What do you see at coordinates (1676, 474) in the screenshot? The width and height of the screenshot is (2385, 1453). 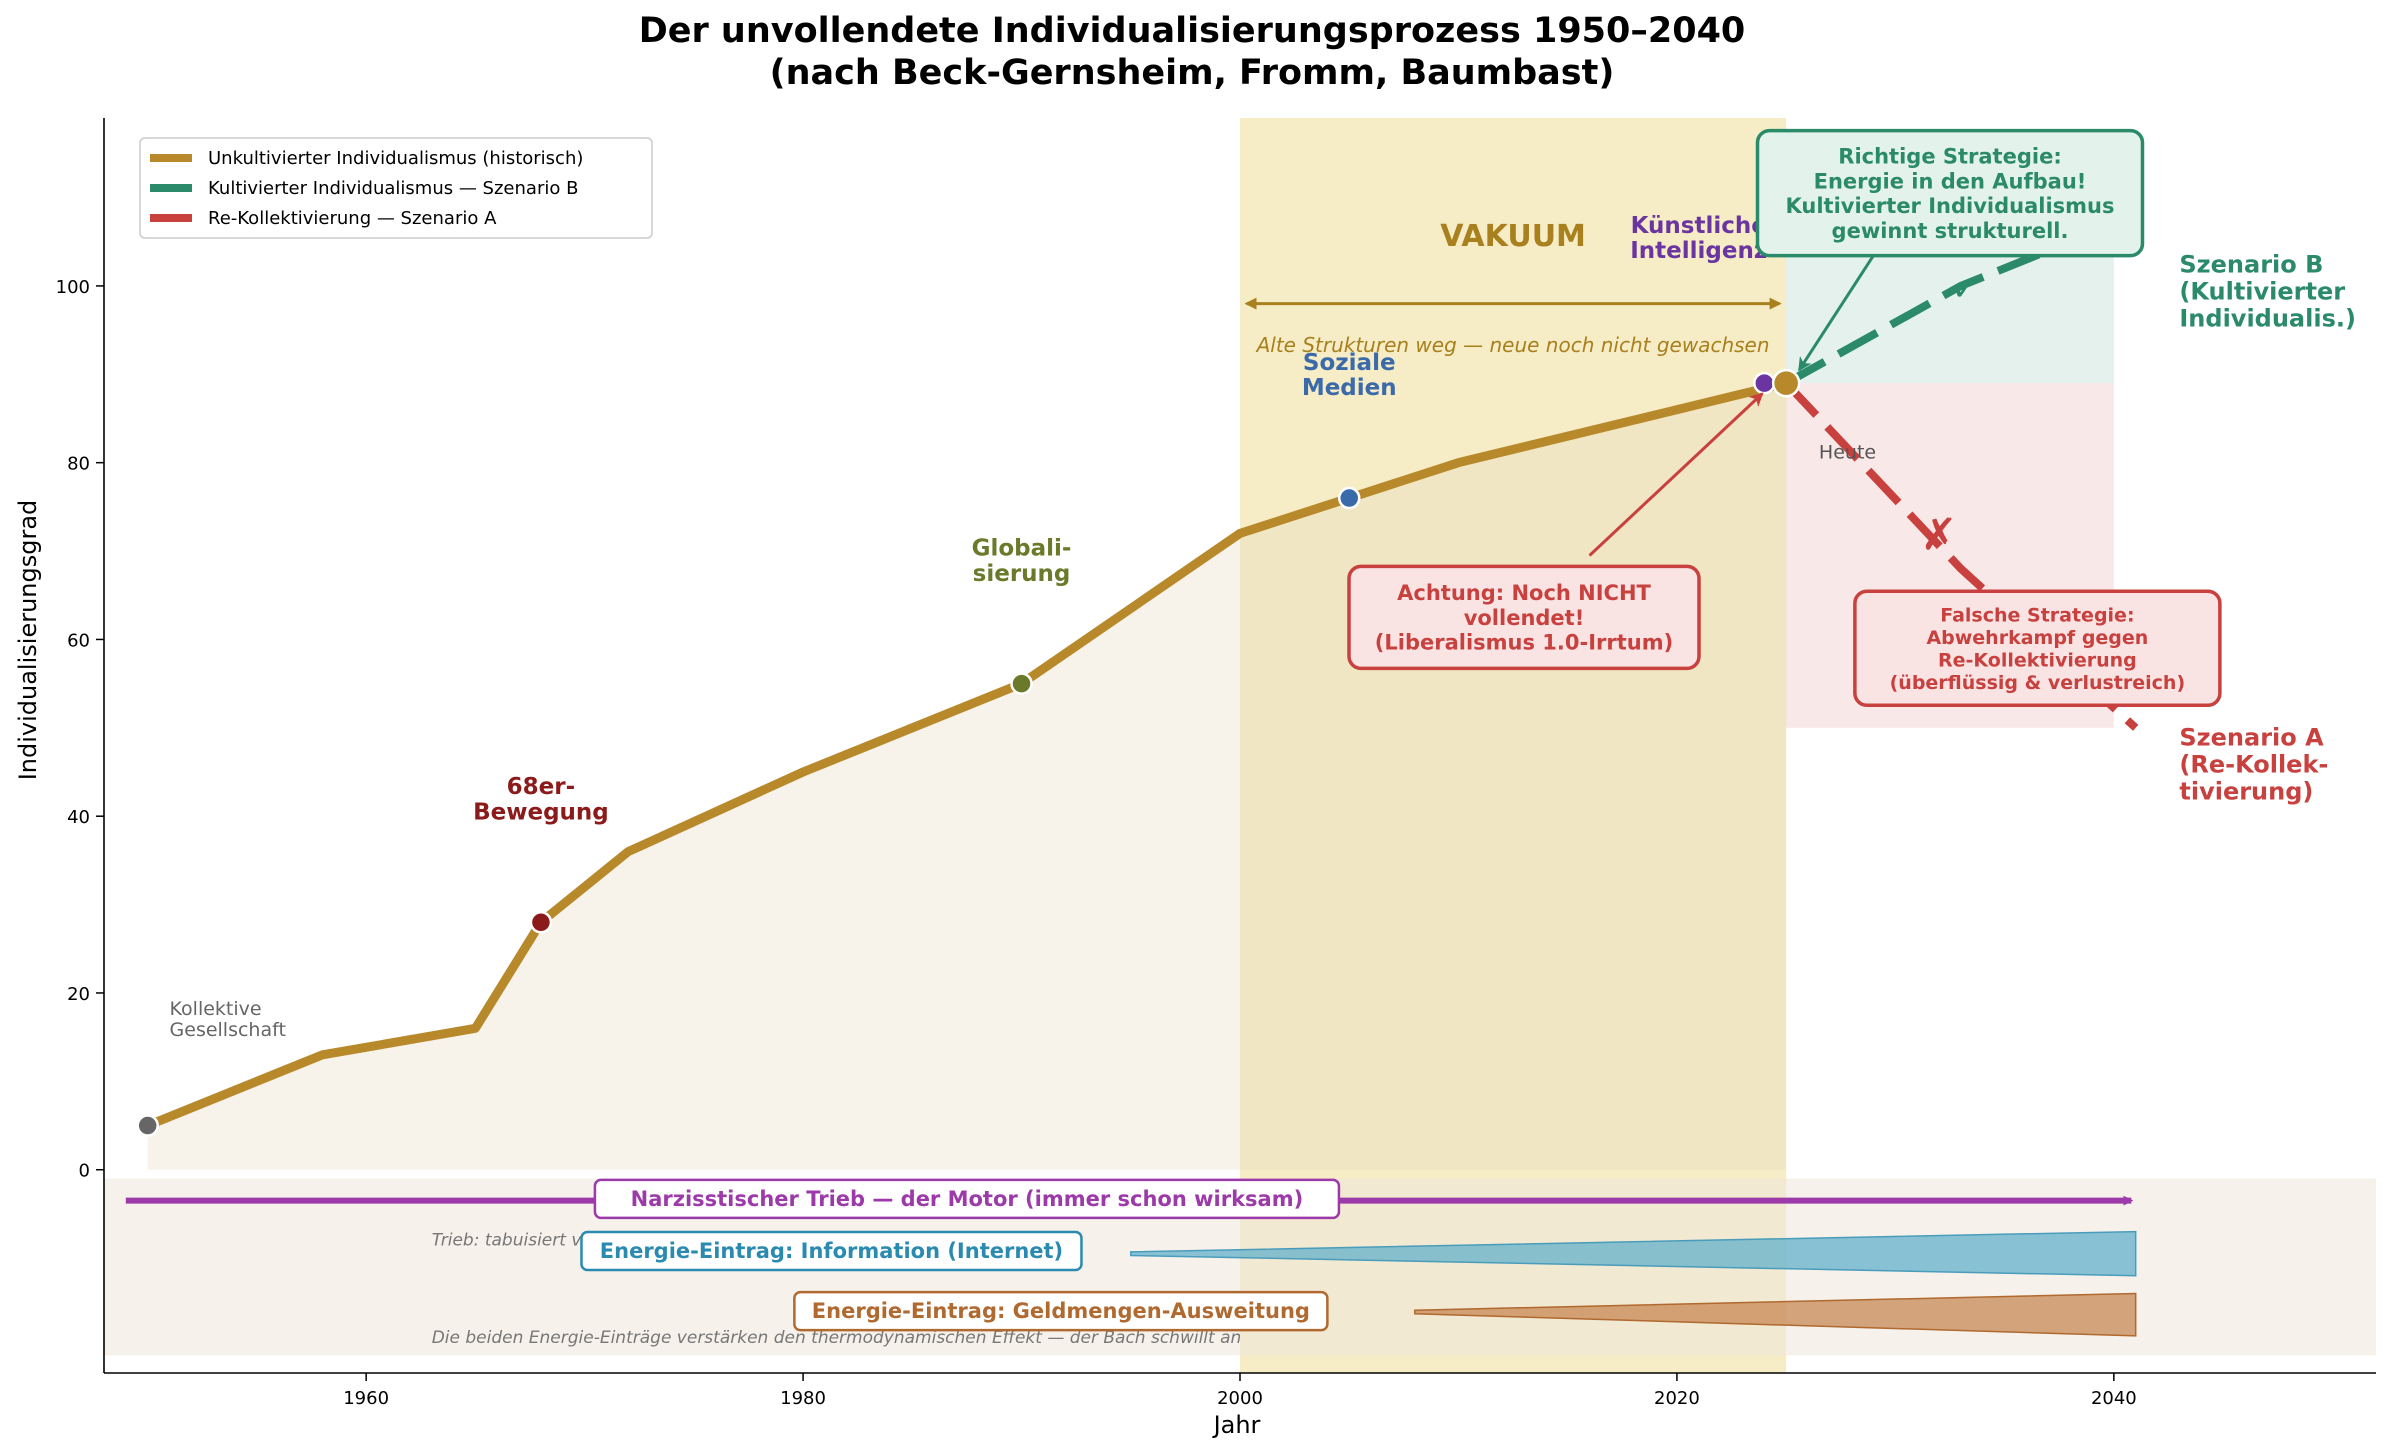 I see `achtung-arrow` at bounding box center [1676, 474].